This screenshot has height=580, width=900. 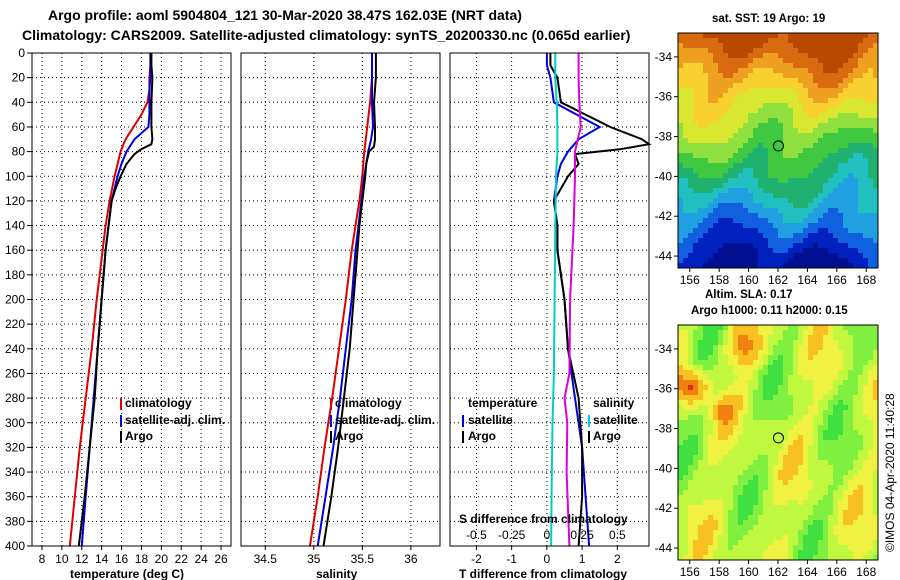 What do you see at coordinates (617, 535) in the screenshot?
I see `s-diff-tick-label: 0.5` at bounding box center [617, 535].